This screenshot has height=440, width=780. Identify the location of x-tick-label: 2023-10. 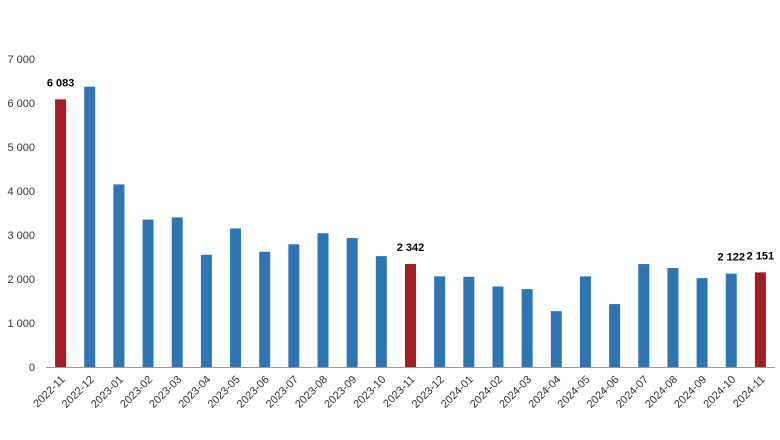
(369, 392).